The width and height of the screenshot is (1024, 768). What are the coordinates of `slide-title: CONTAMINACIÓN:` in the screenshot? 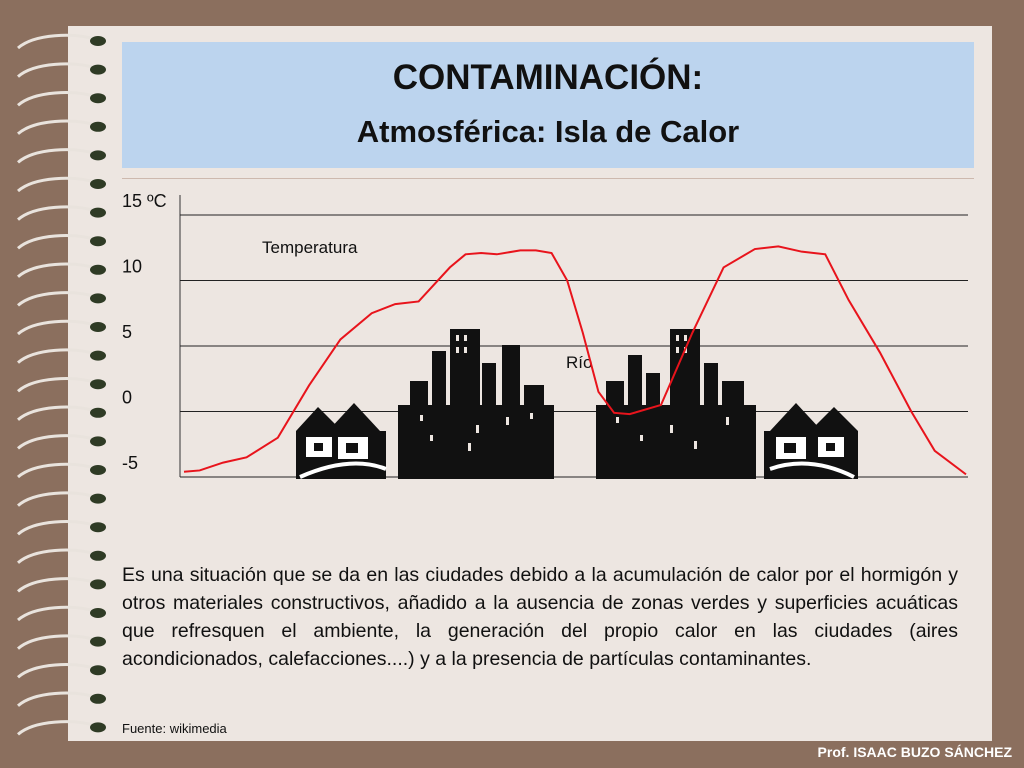 It's located at (548, 77).